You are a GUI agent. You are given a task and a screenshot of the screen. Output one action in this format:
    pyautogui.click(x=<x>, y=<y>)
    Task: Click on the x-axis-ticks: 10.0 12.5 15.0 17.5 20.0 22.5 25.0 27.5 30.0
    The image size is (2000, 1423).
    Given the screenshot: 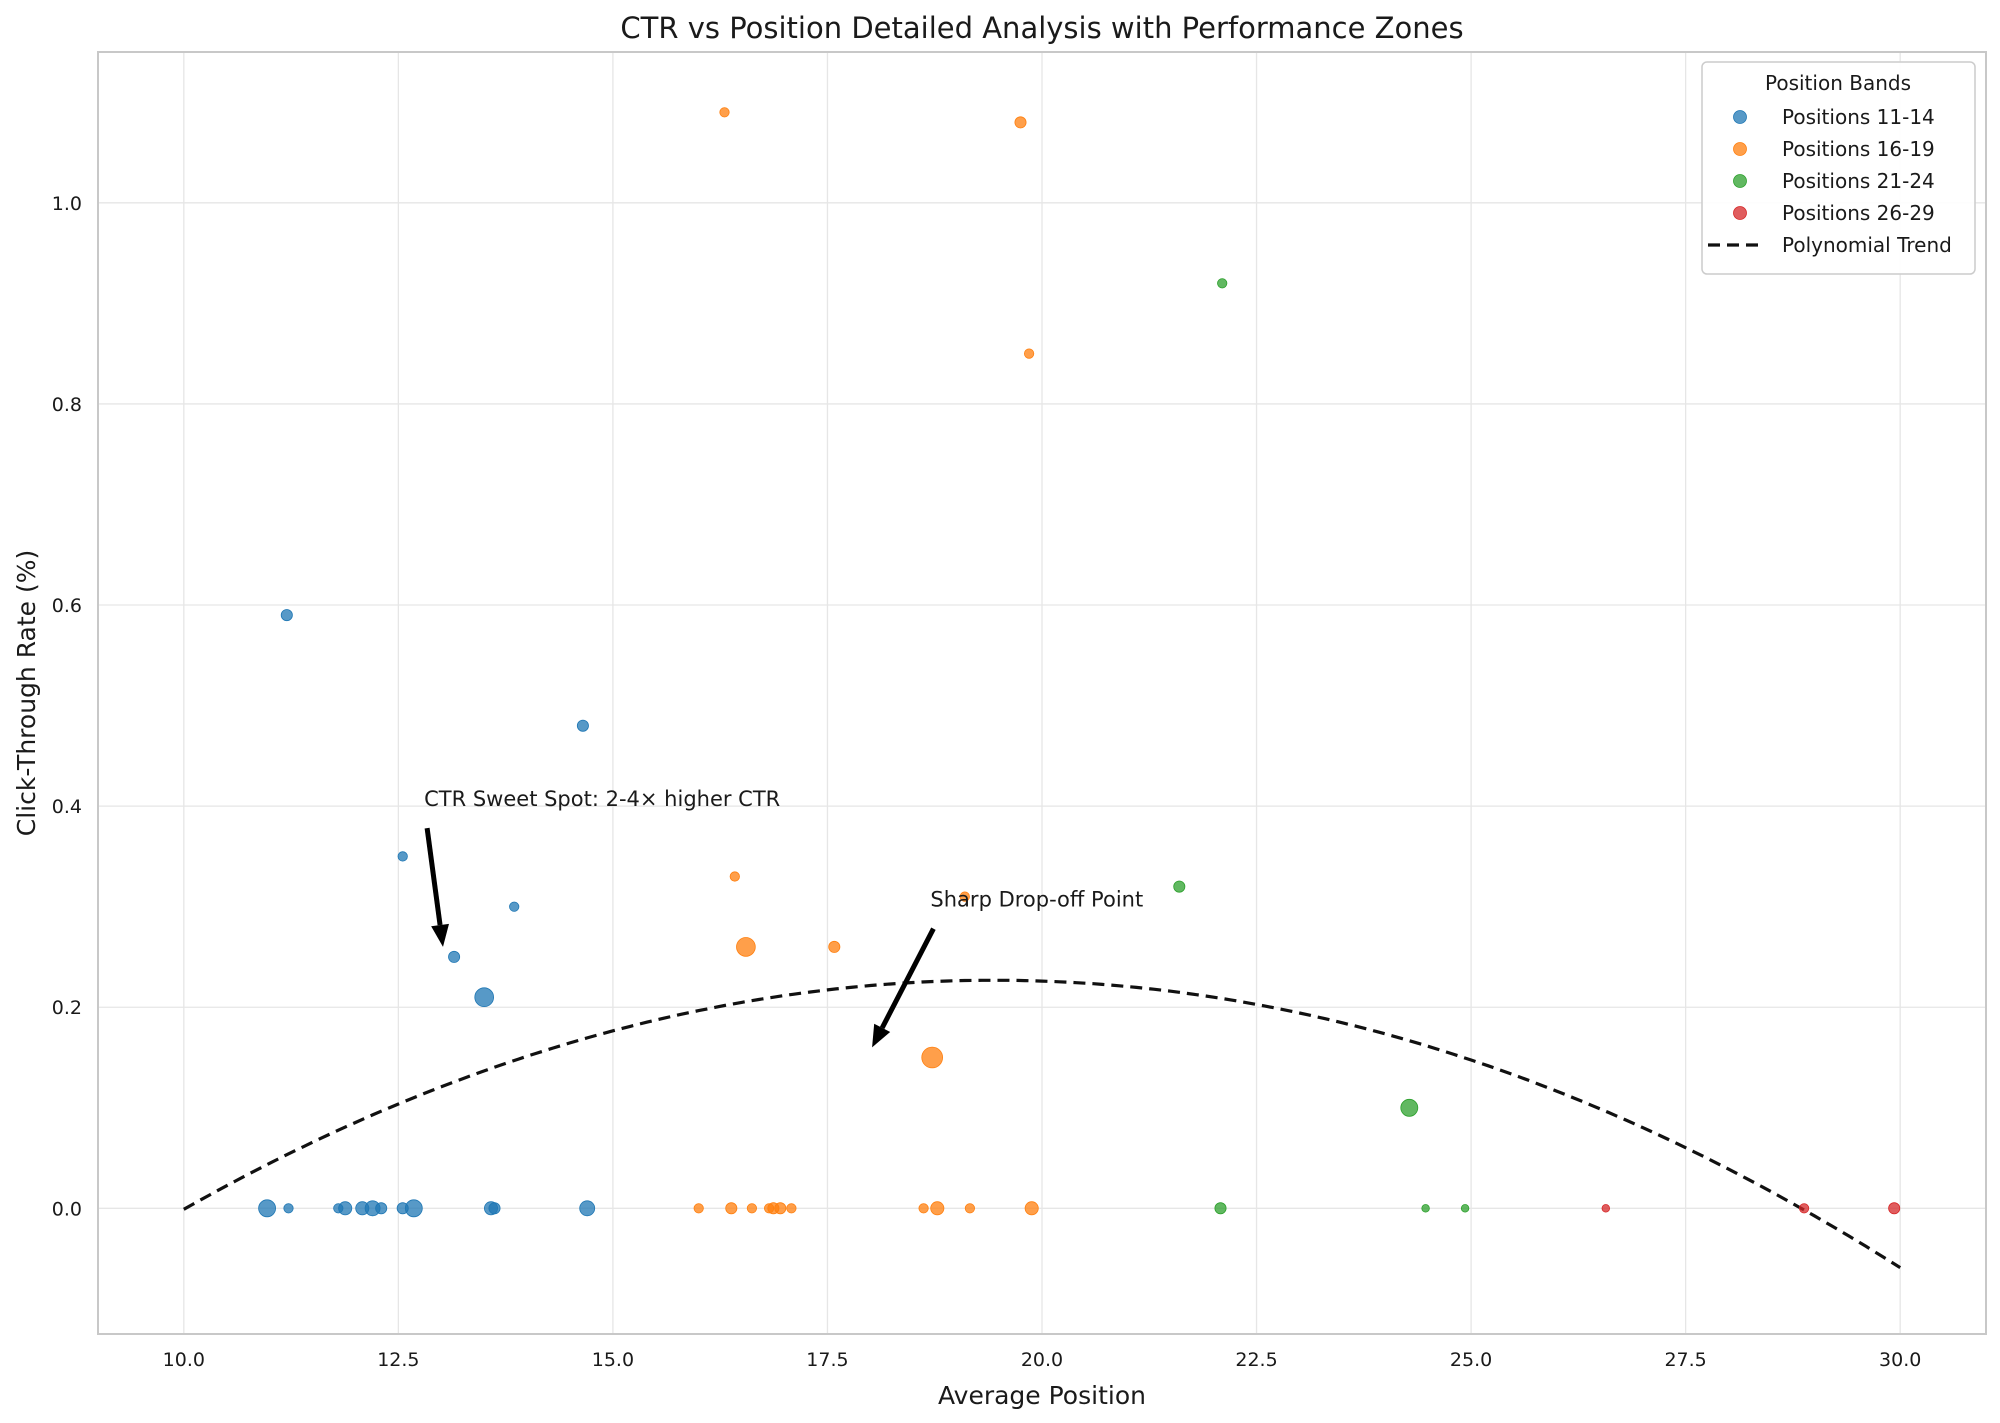 What is the action you would take?
    pyautogui.click(x=1042, y=1360)
    